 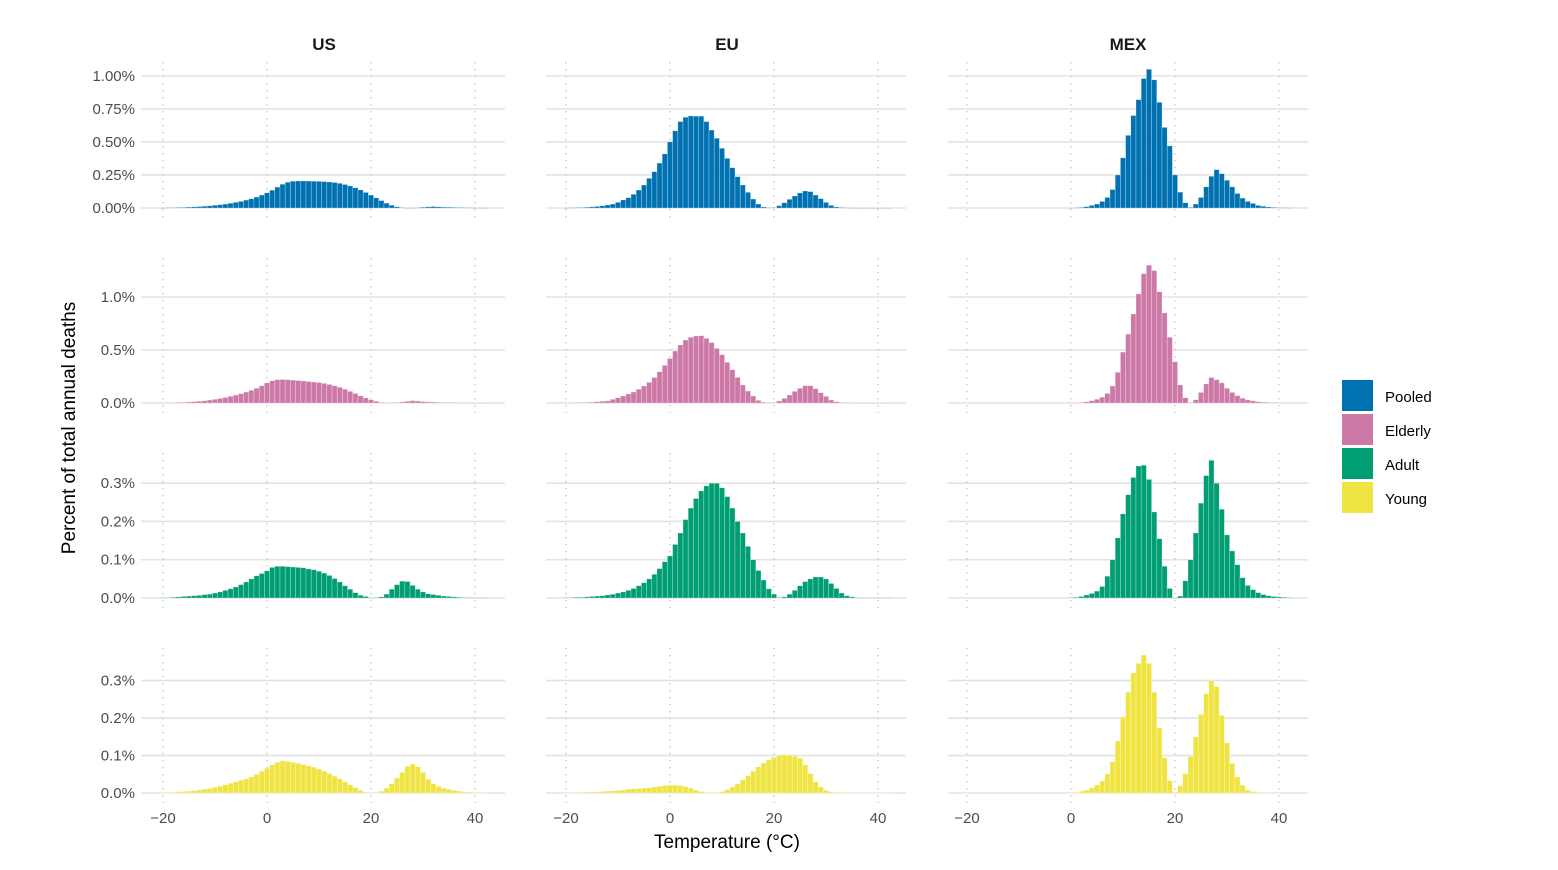 I want to click on bar-us-adult--2, so click(x=256, y=587).